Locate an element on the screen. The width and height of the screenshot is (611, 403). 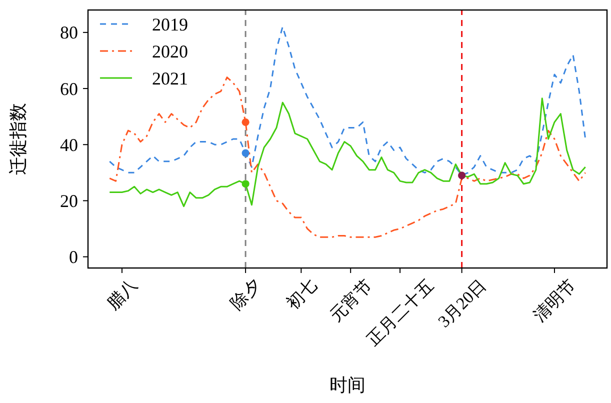
x-tick-label: 元宵节 is located at coordinates (351, 301).